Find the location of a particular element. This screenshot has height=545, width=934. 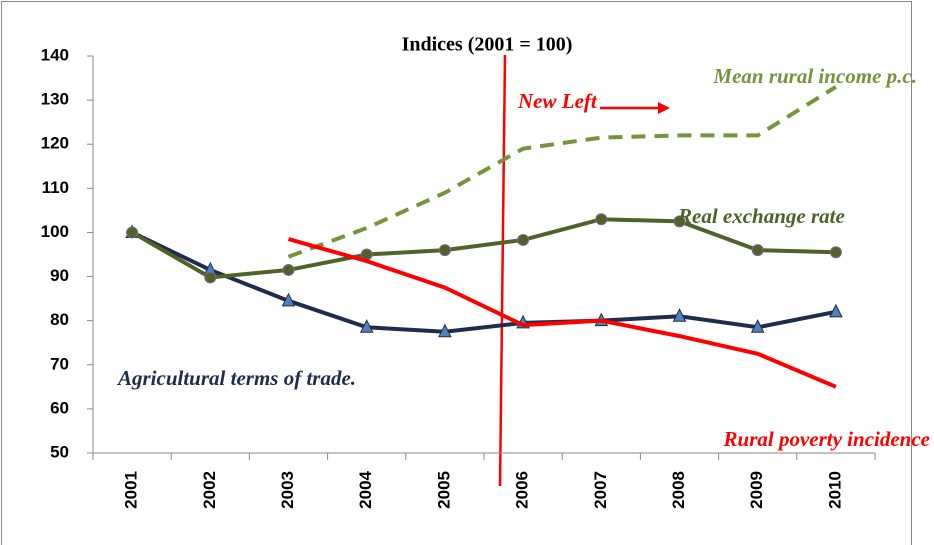

y-tick-label: 90 is located at coordinates (59, 275).